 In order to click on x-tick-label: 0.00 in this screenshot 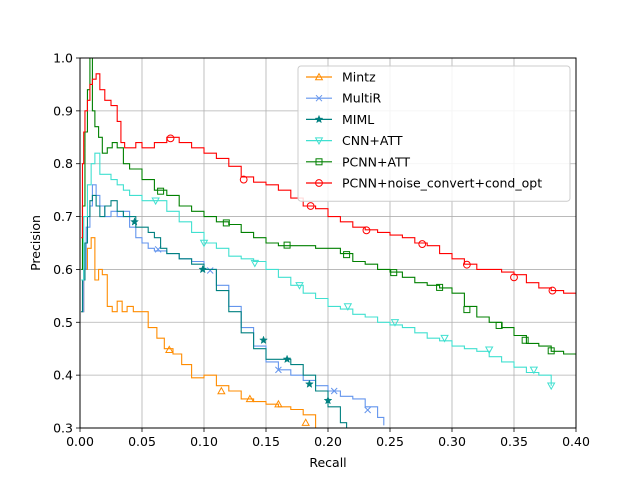, I will do `click(80, 441)`.